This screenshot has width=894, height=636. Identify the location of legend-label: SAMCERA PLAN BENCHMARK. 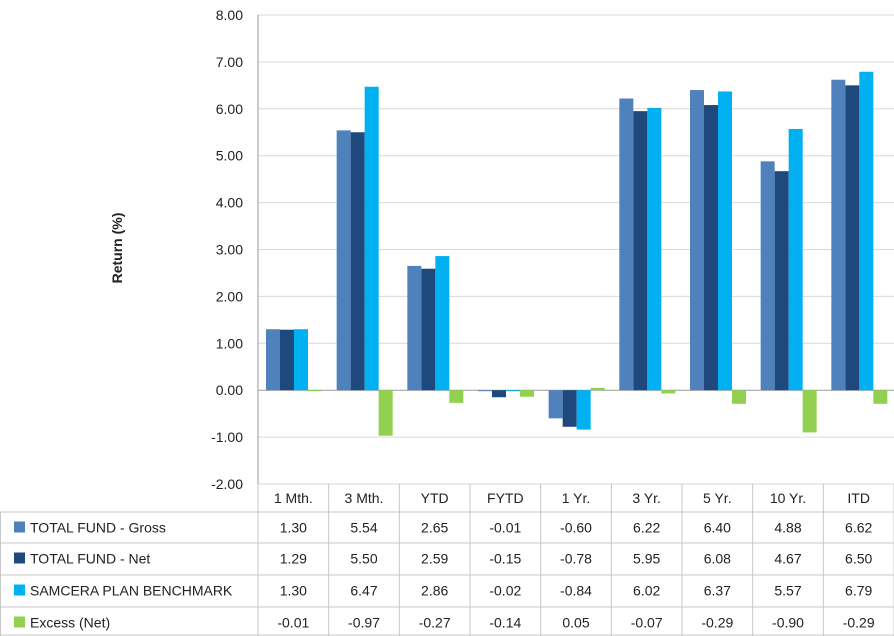
(131, 591).